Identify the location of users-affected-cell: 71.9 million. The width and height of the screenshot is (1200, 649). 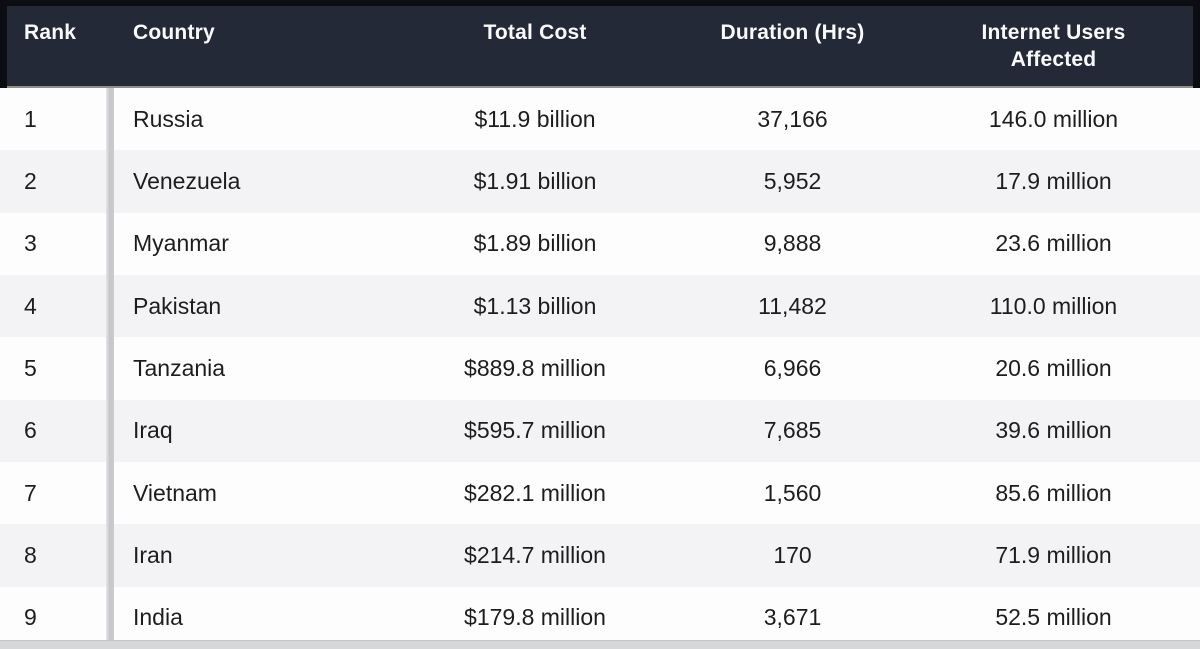
(1053, 554).